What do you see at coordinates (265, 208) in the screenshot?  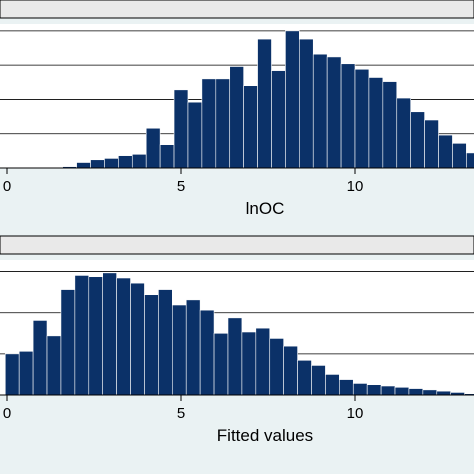 I see `x-axis-label: lnOC` at bounding box center [265, 208].